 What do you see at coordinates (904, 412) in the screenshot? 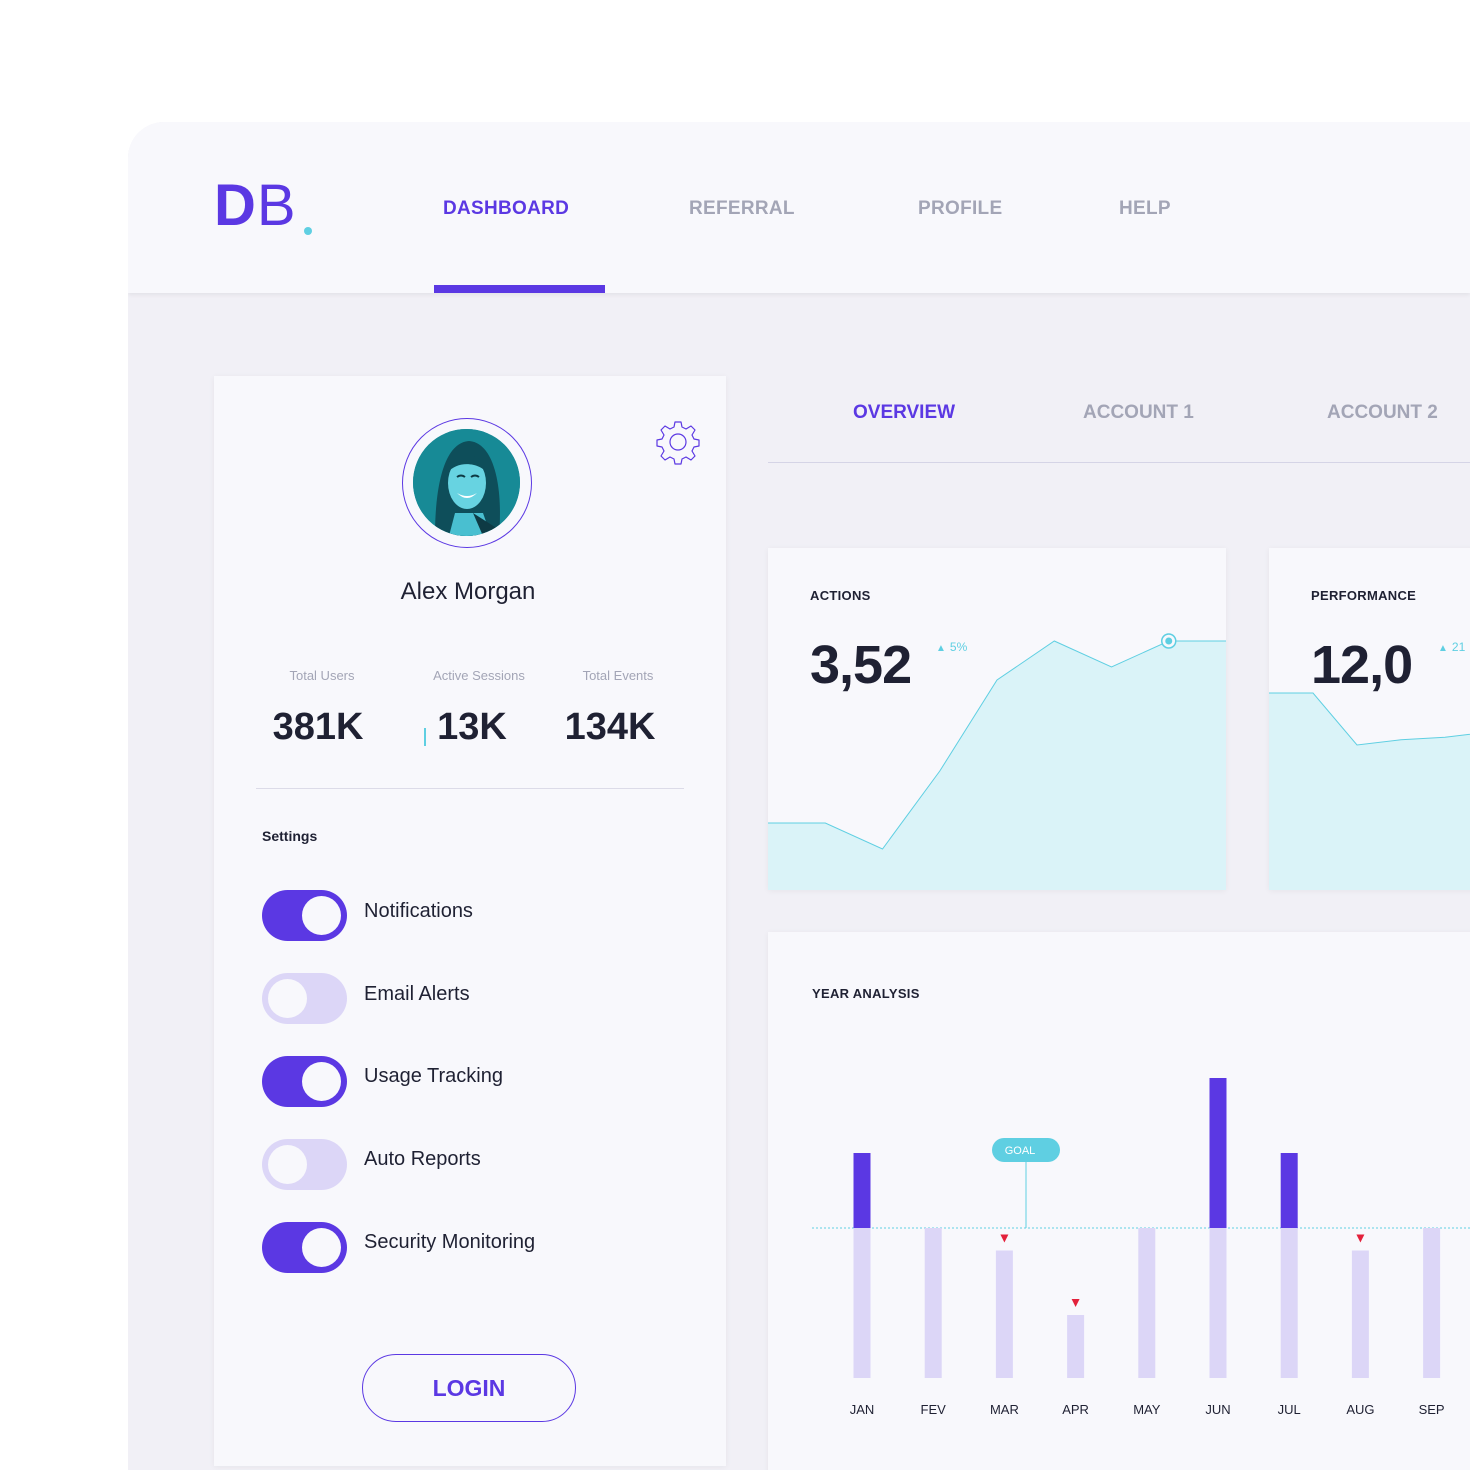
I see `tab-overview: OVERVIEW` at bounding box center [904, 412].